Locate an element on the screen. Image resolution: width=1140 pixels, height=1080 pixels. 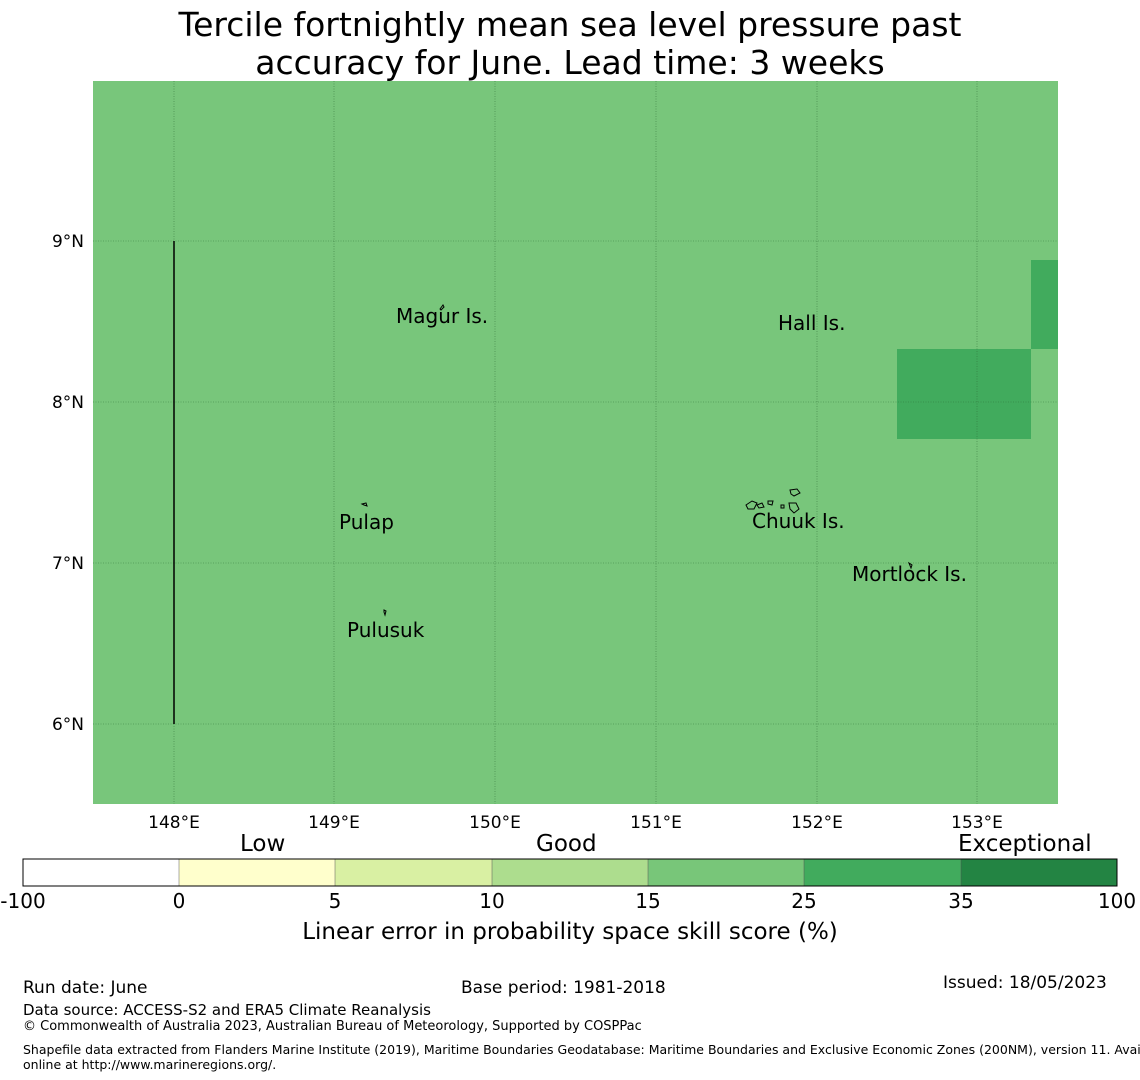
lat-tick-label: 9°N is located at coordinates (68, 242).